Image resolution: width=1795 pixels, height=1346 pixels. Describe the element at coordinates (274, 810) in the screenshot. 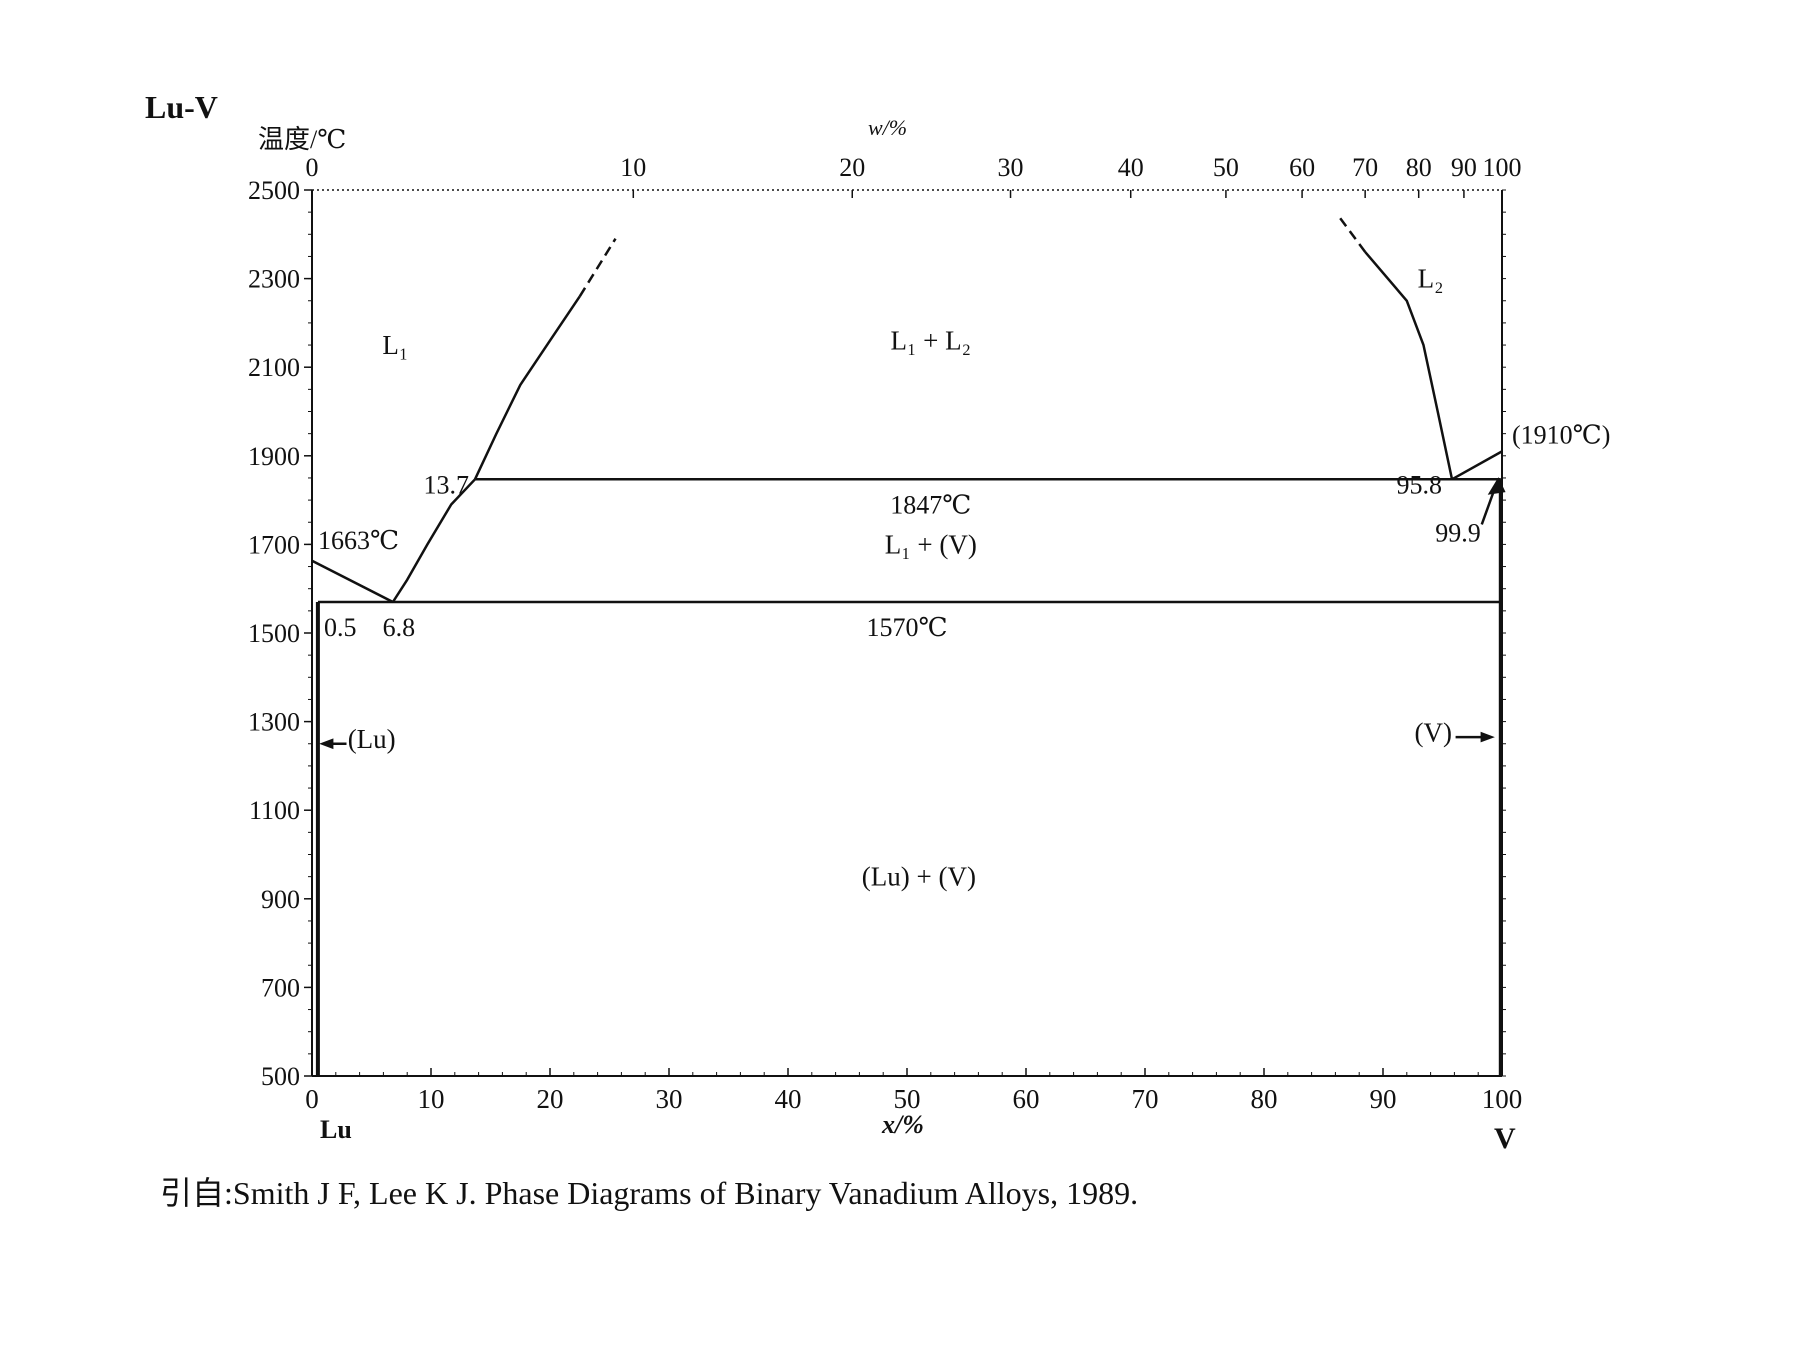

I see `y-tick-label: 1100` at that location.